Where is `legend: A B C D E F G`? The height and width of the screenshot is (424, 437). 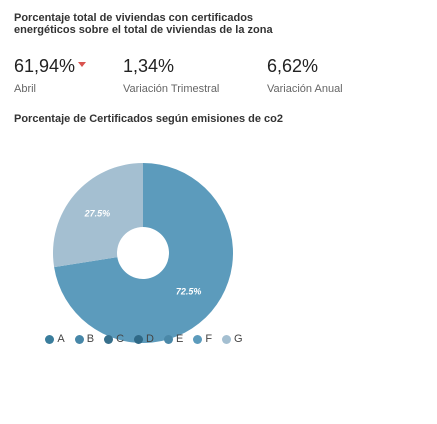 legend: A B C D E F G is located at coordinates (144, 339).